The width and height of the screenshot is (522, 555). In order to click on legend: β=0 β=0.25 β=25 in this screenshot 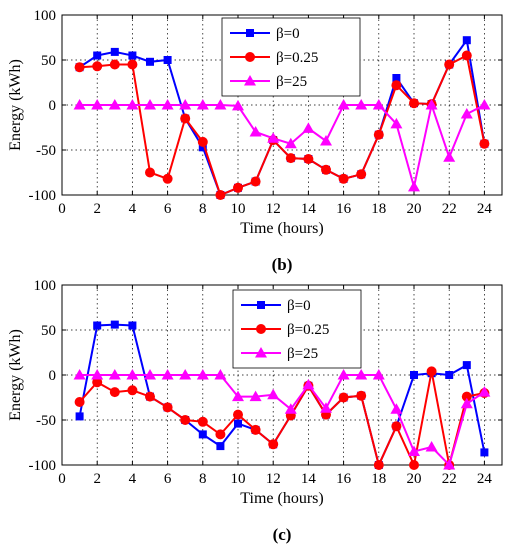, I will do `click(291, 57)`.